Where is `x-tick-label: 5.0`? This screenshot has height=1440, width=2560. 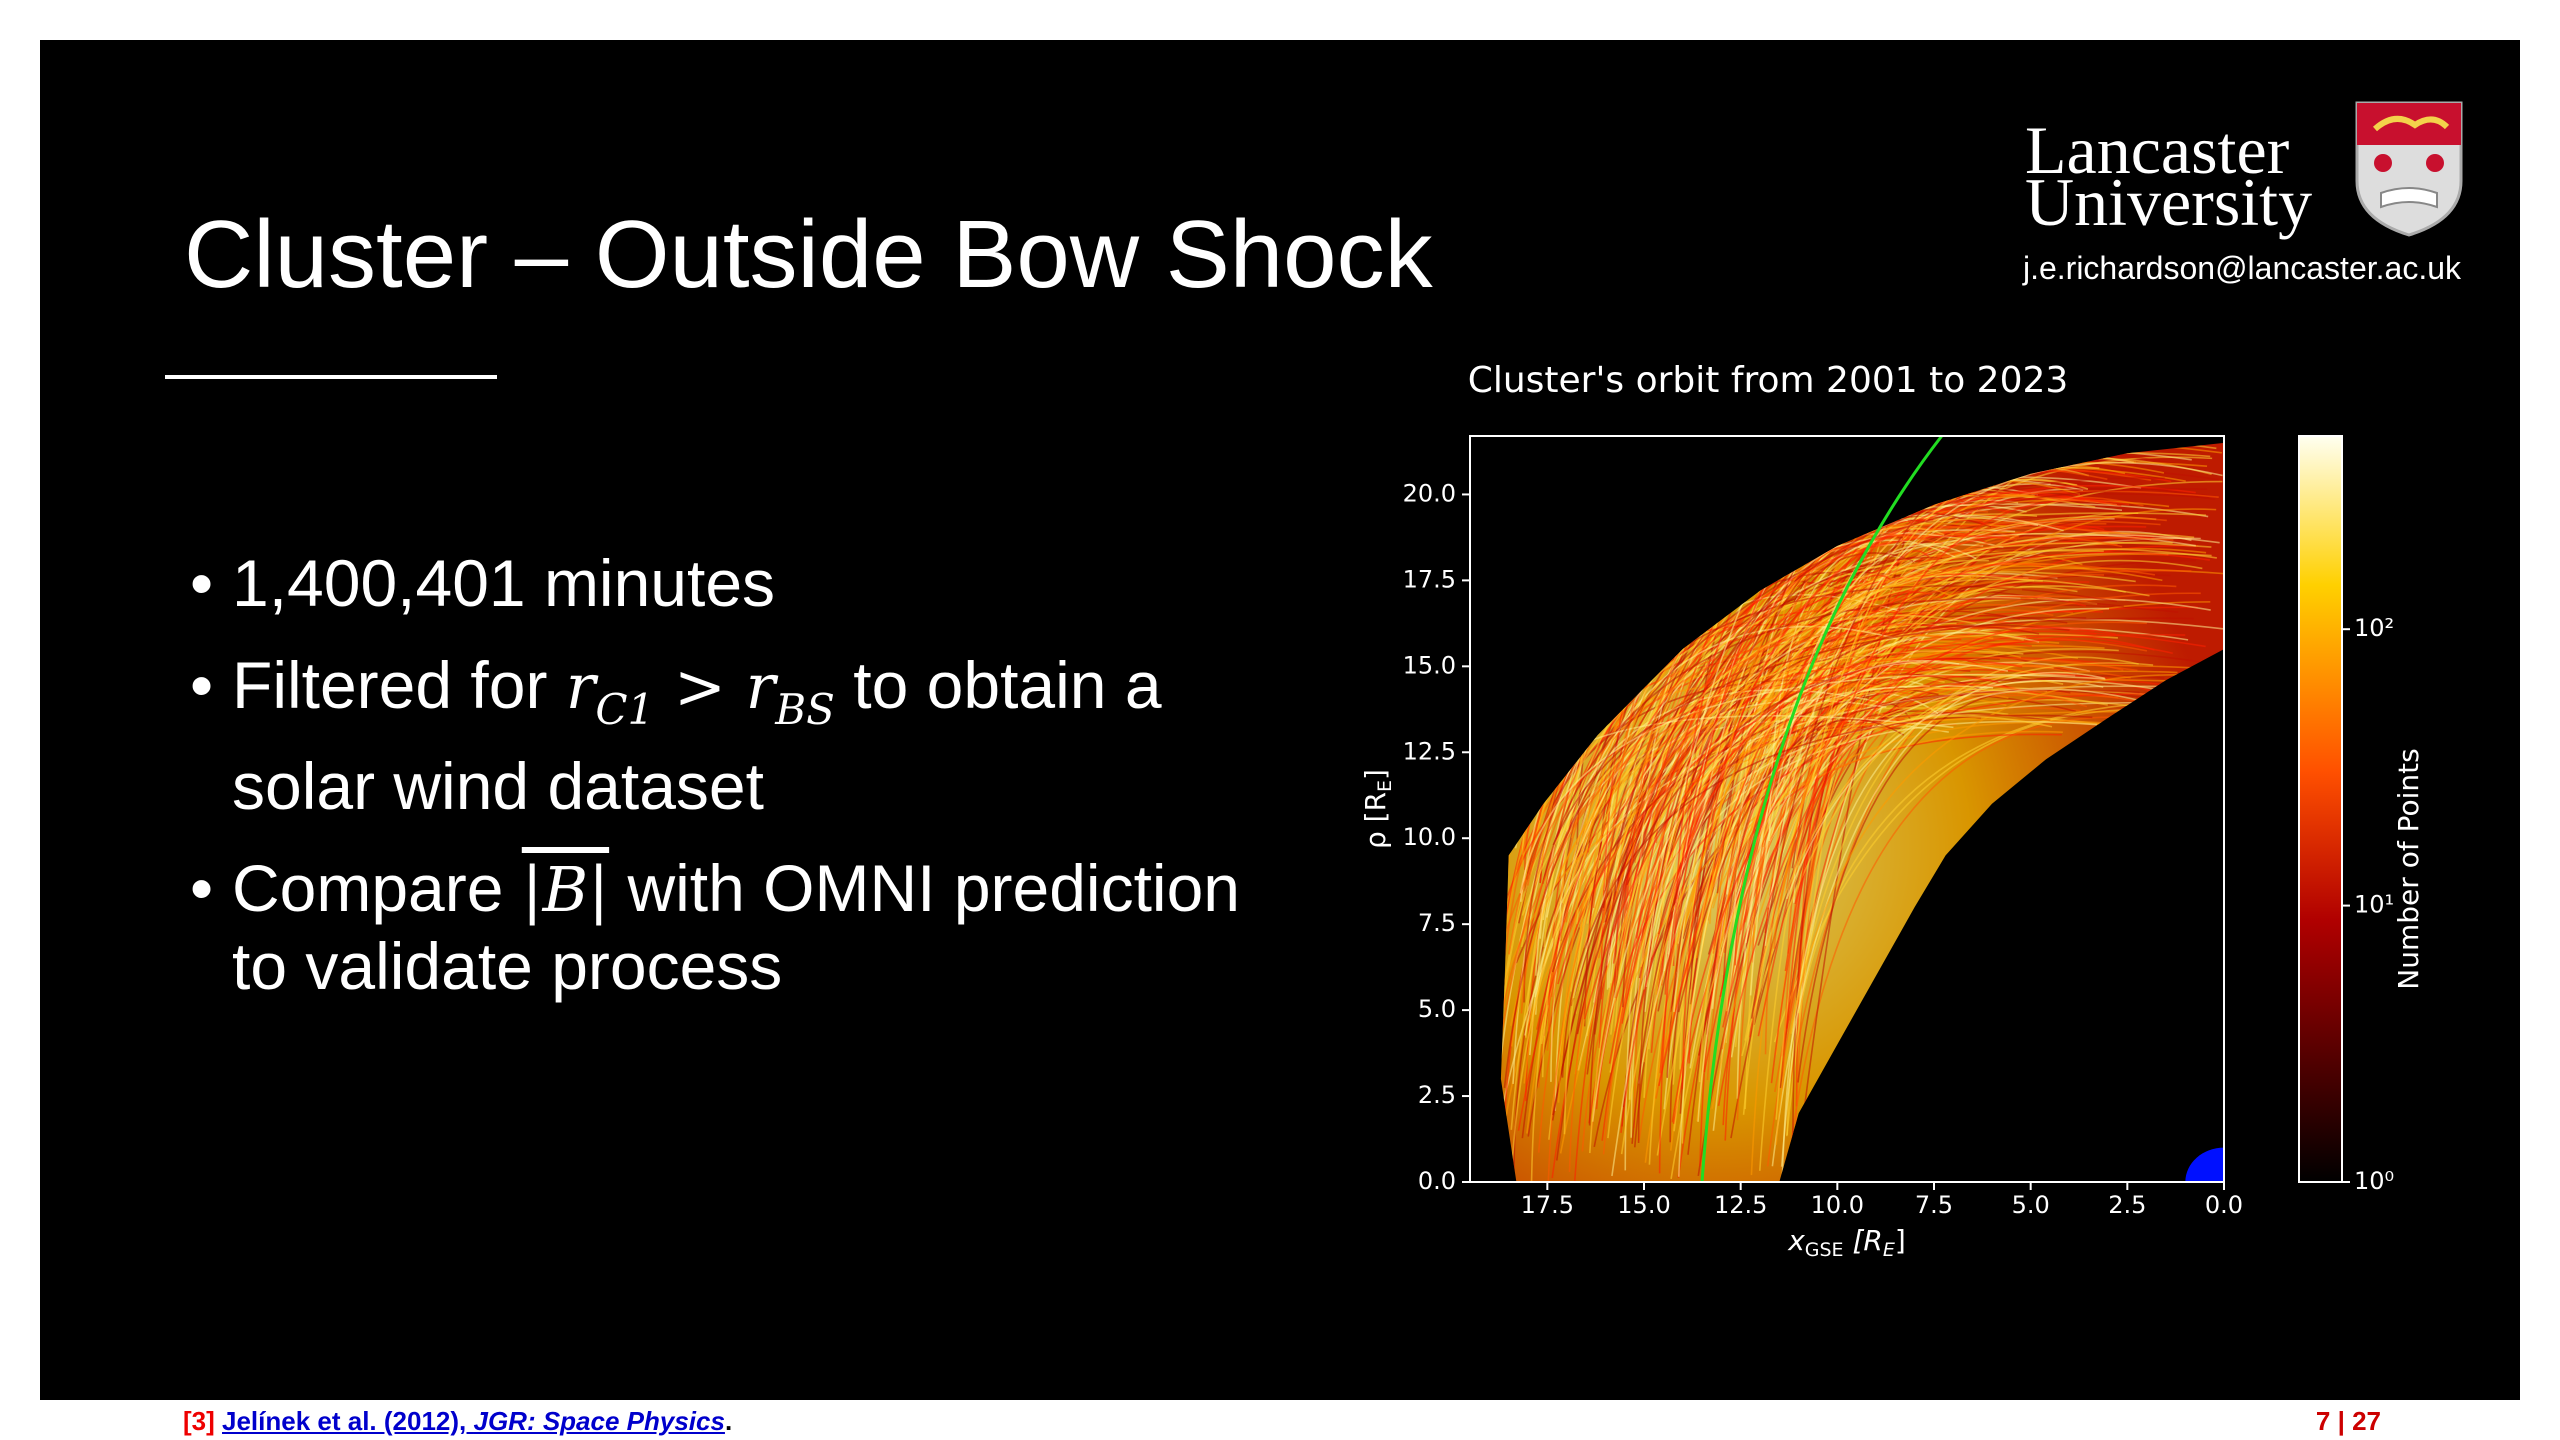
x-tick-label: 5.0 is located at coordinates (2031, 1205).